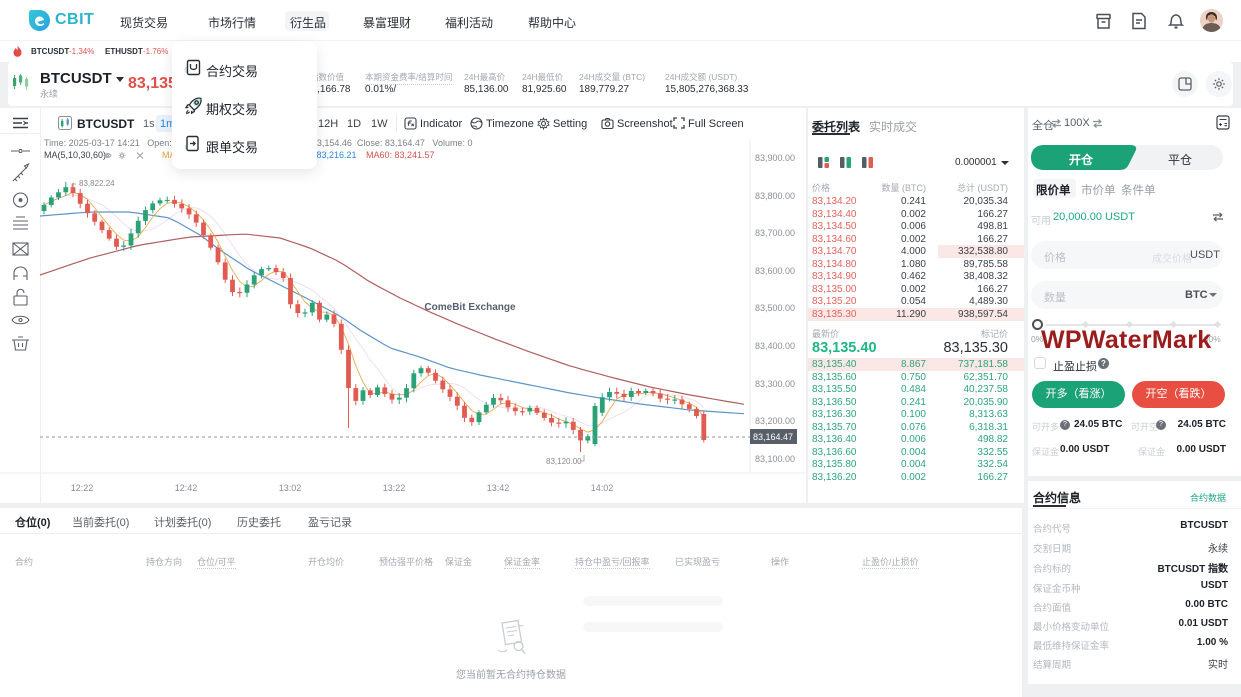  What do you see at coordinates (775, 233) in the screenshot?
I see `svg-text: 83,700.00` at bounding box center [775, 233].